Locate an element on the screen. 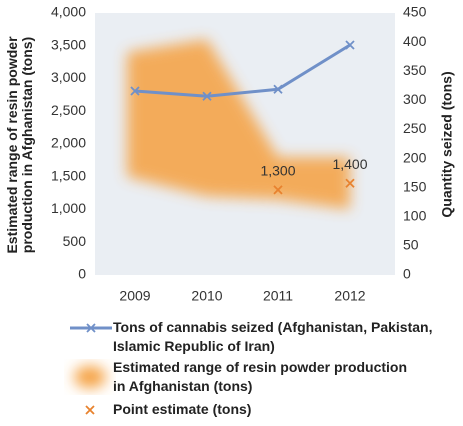 This screenshot has height=426, width=463. legend-label: Point estimate (tons) is located at coordinates (182, 409).